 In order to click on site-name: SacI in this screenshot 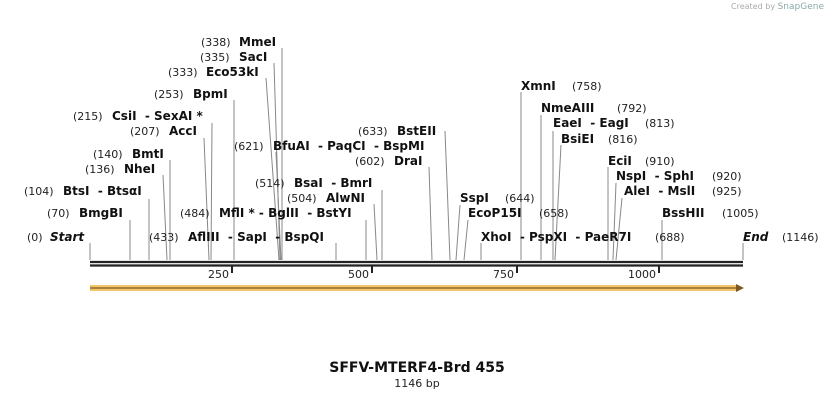, I will do `click(253, 57)`.